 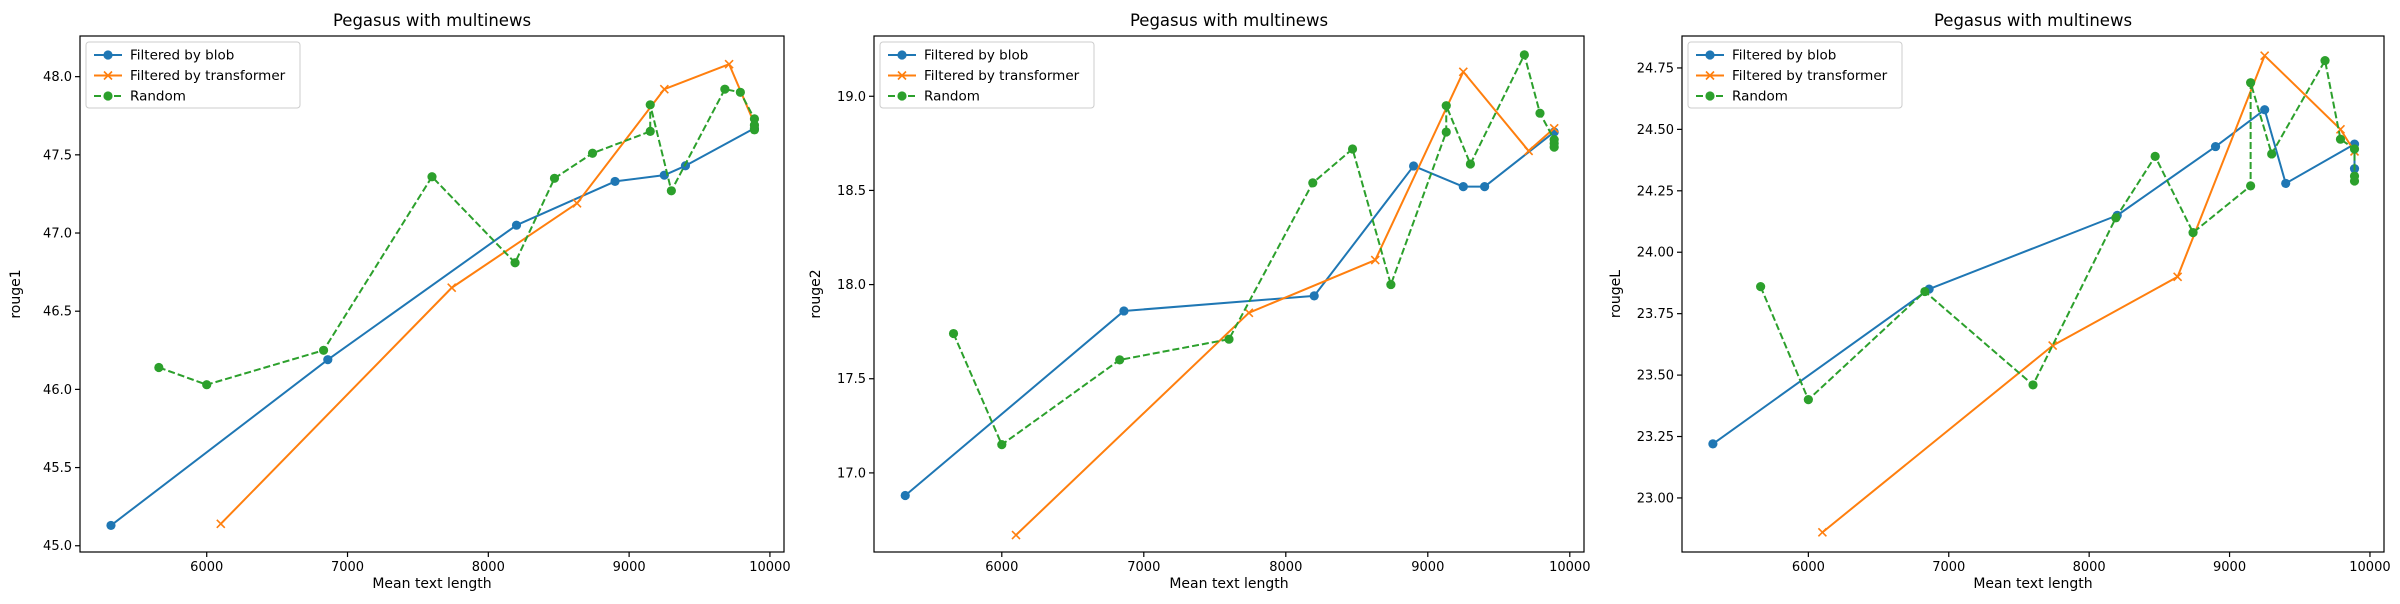 What do you see at coordinates (1655, 130) in the screenshot?
I see `y-tick-label: 24.50` at bounding box center [1655, 130].